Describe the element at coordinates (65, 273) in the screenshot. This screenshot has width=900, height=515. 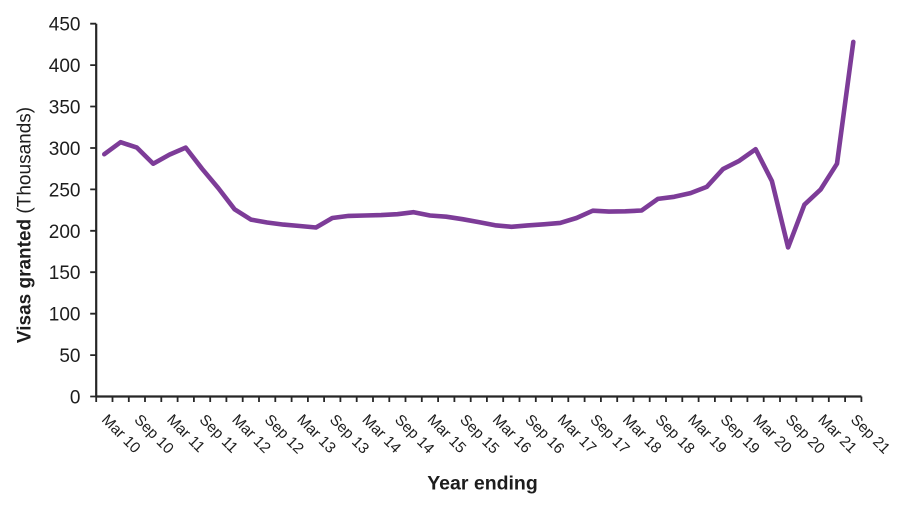
I see `svg-text: 150` at that location.